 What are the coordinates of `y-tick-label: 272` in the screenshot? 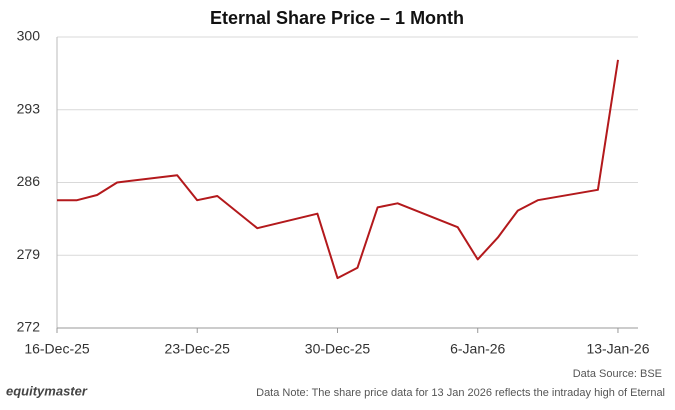 It's located at (29, 327).